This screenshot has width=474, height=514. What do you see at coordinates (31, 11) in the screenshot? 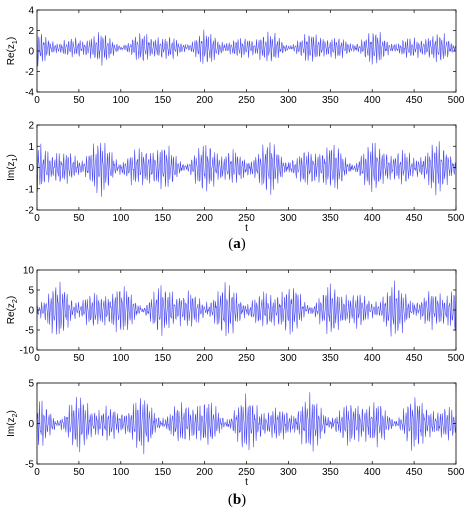
I see `y-tick-label: 4` at bounding box center [31, 11].